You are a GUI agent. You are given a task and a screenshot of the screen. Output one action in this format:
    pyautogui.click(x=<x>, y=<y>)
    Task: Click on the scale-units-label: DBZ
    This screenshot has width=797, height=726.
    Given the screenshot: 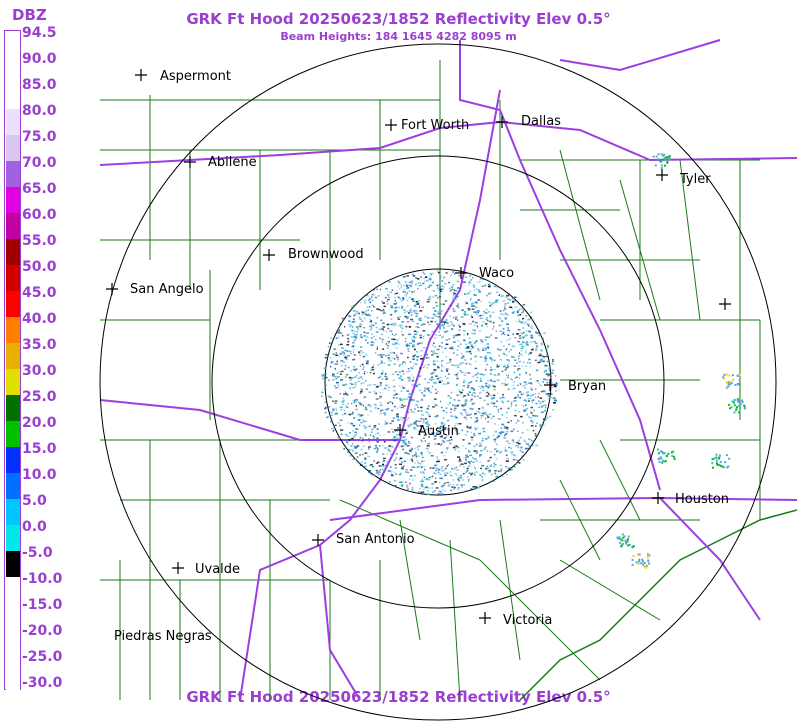 What is the action you would take?
    pyautogui.click(x=29, y=15)
    